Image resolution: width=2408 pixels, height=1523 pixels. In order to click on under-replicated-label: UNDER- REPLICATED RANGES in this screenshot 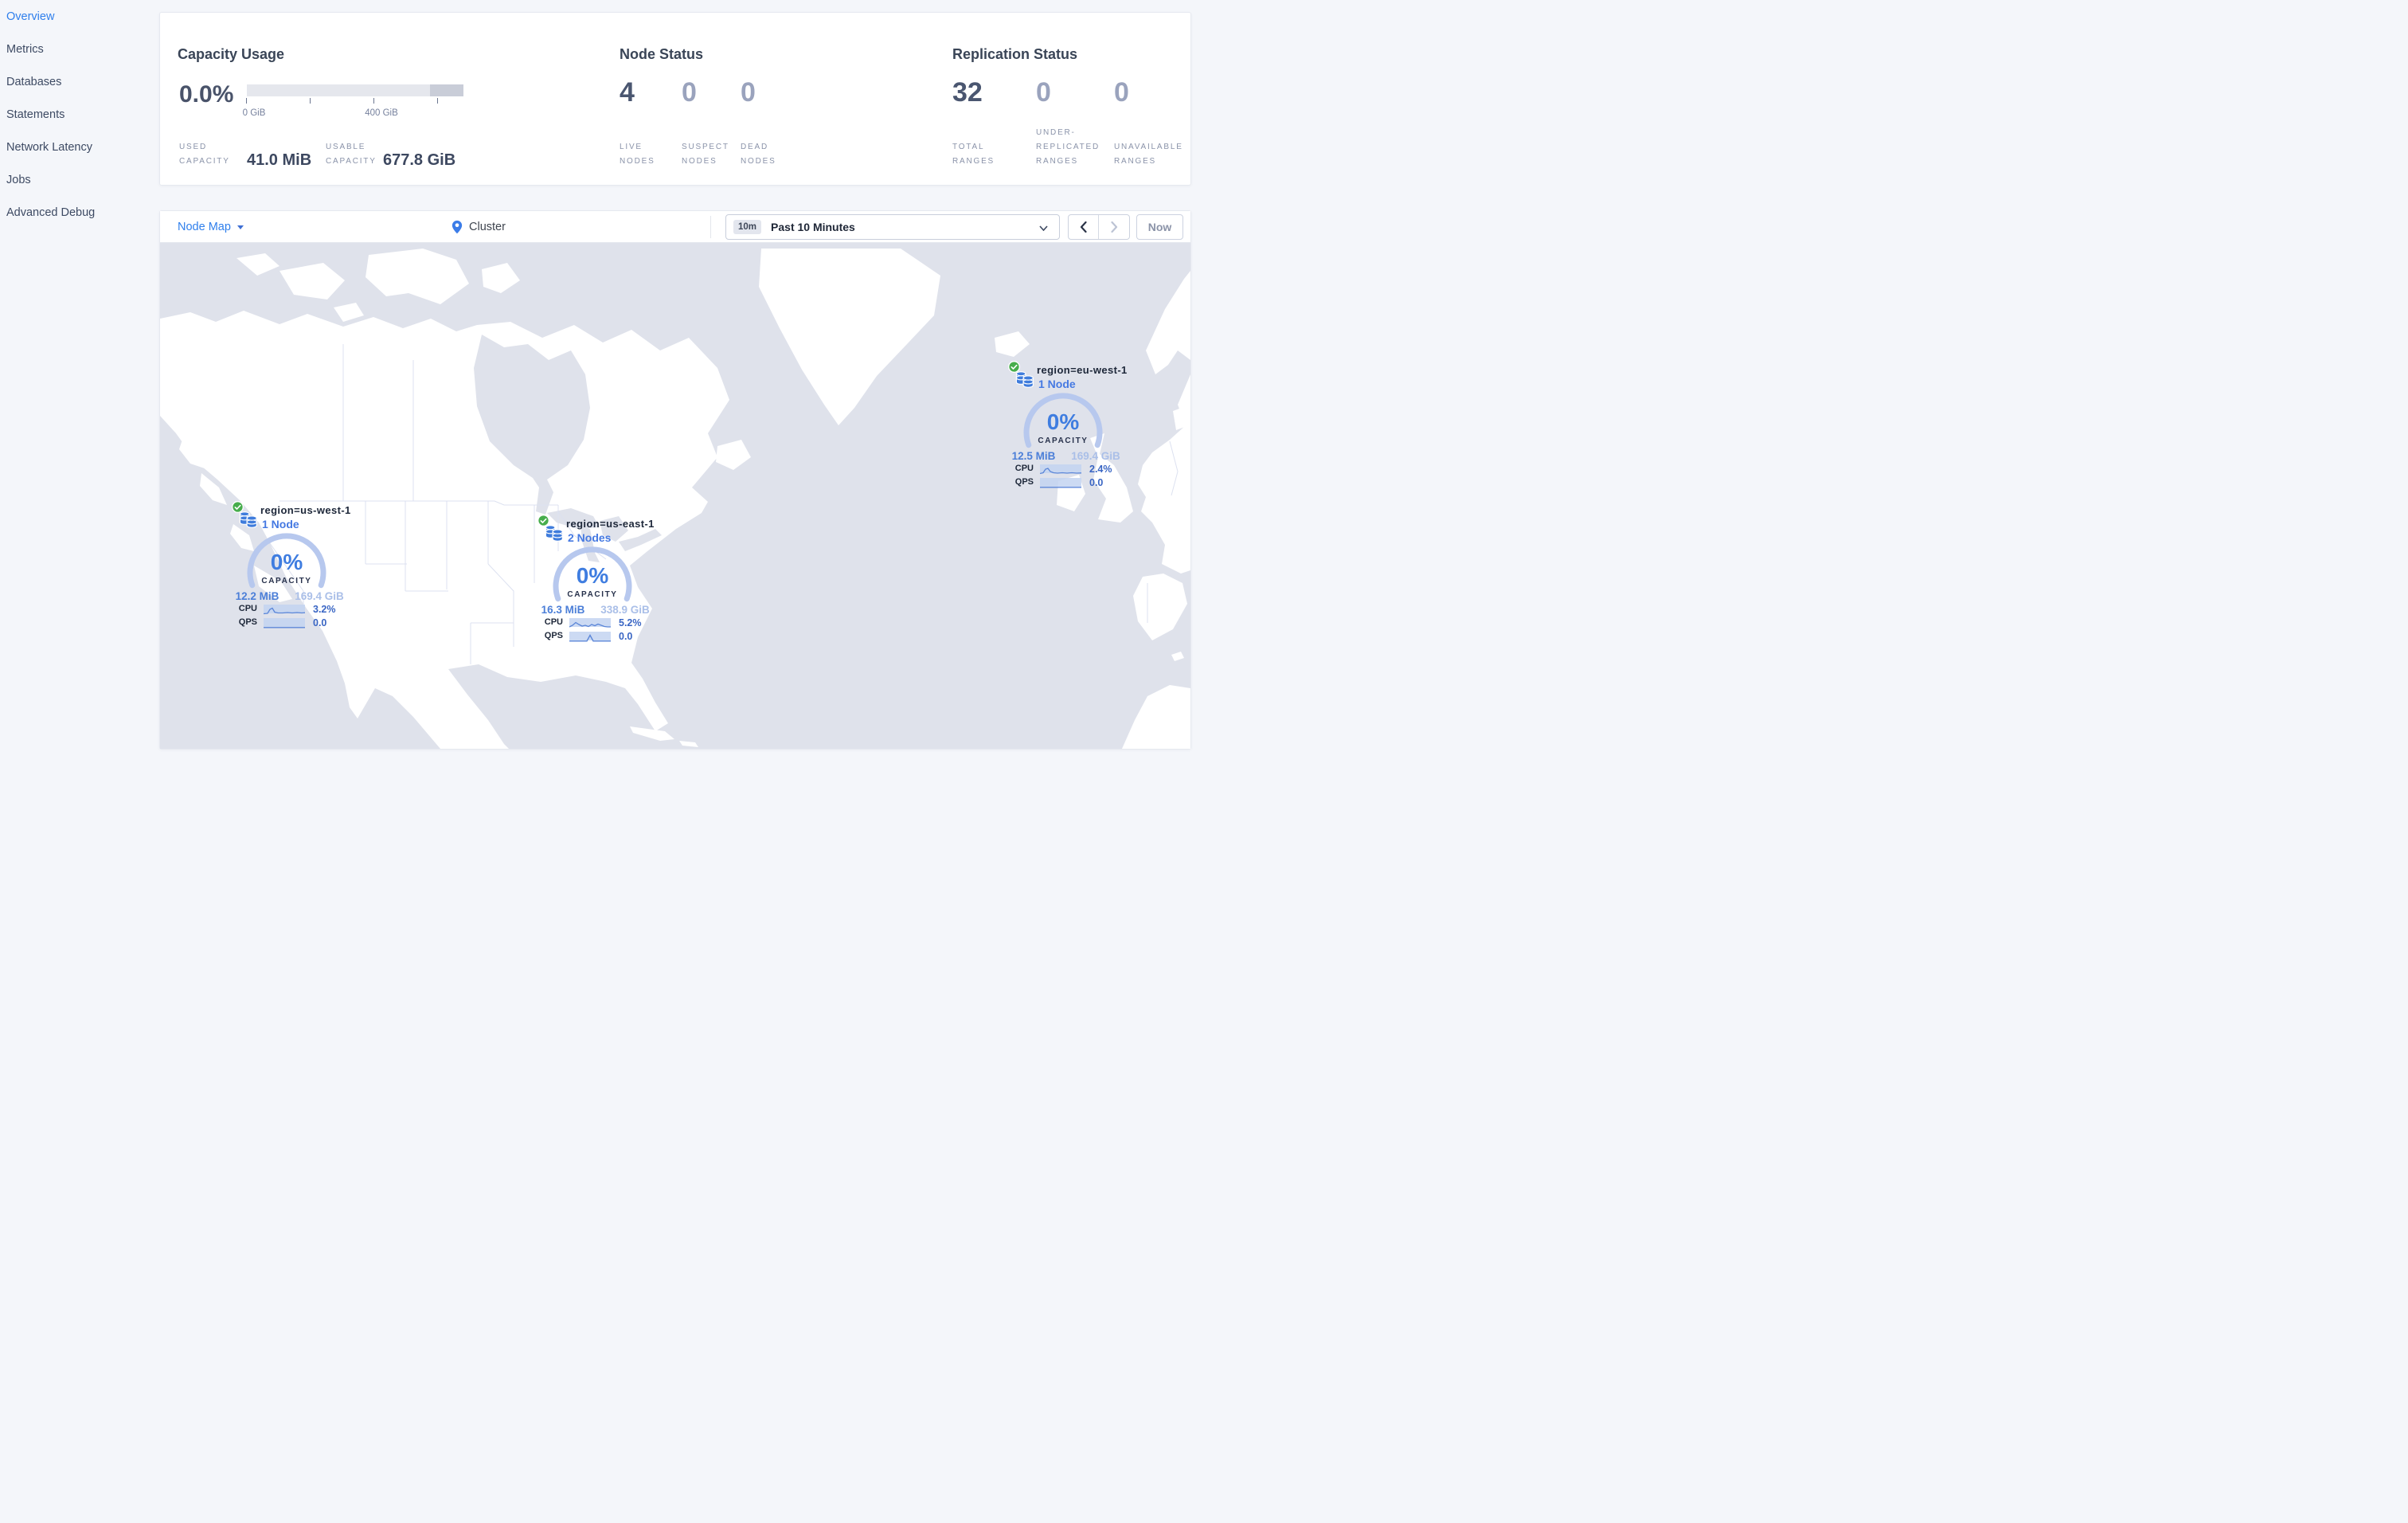, I will do `click(1068, 147)`.